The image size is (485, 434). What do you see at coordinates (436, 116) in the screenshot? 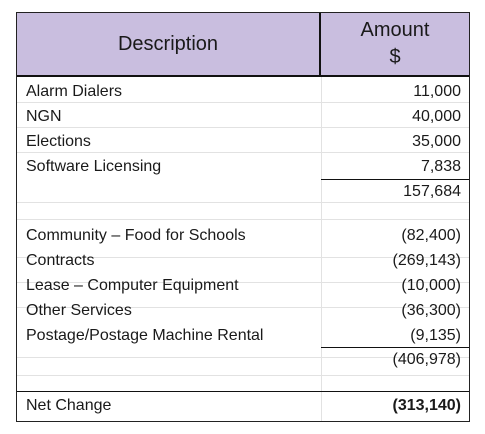
I see `row-amount: 40,000` at bounding box center [436, 116].